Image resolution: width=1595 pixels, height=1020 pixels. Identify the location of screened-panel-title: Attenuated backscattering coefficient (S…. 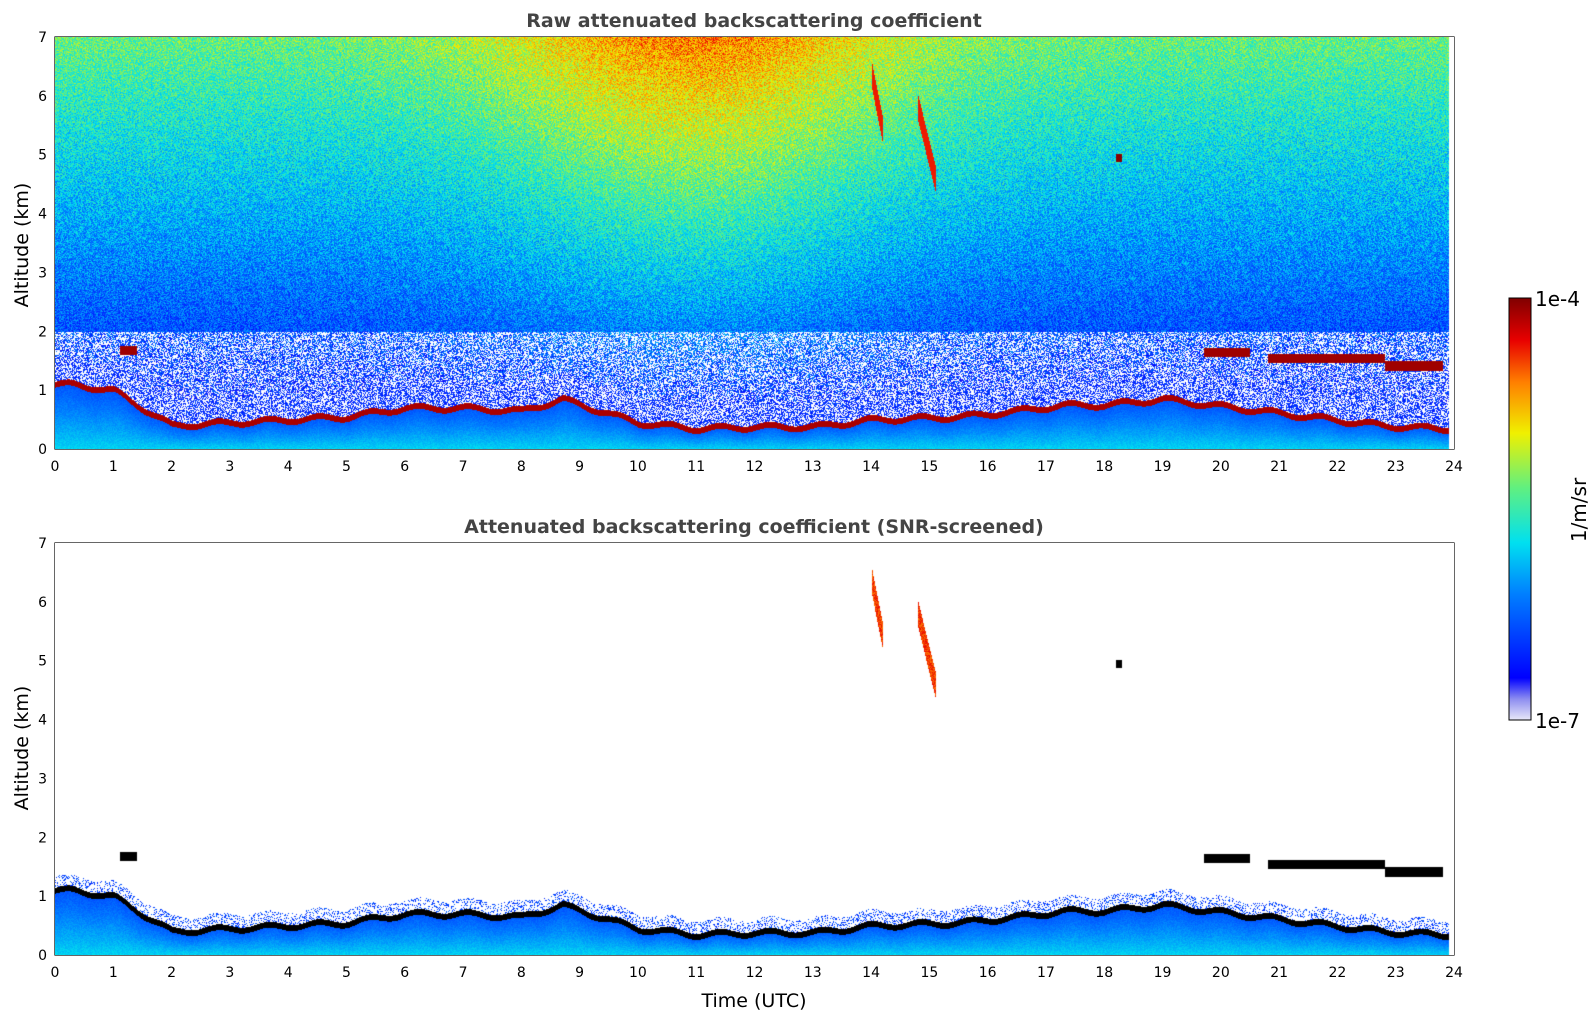
(754, 527).